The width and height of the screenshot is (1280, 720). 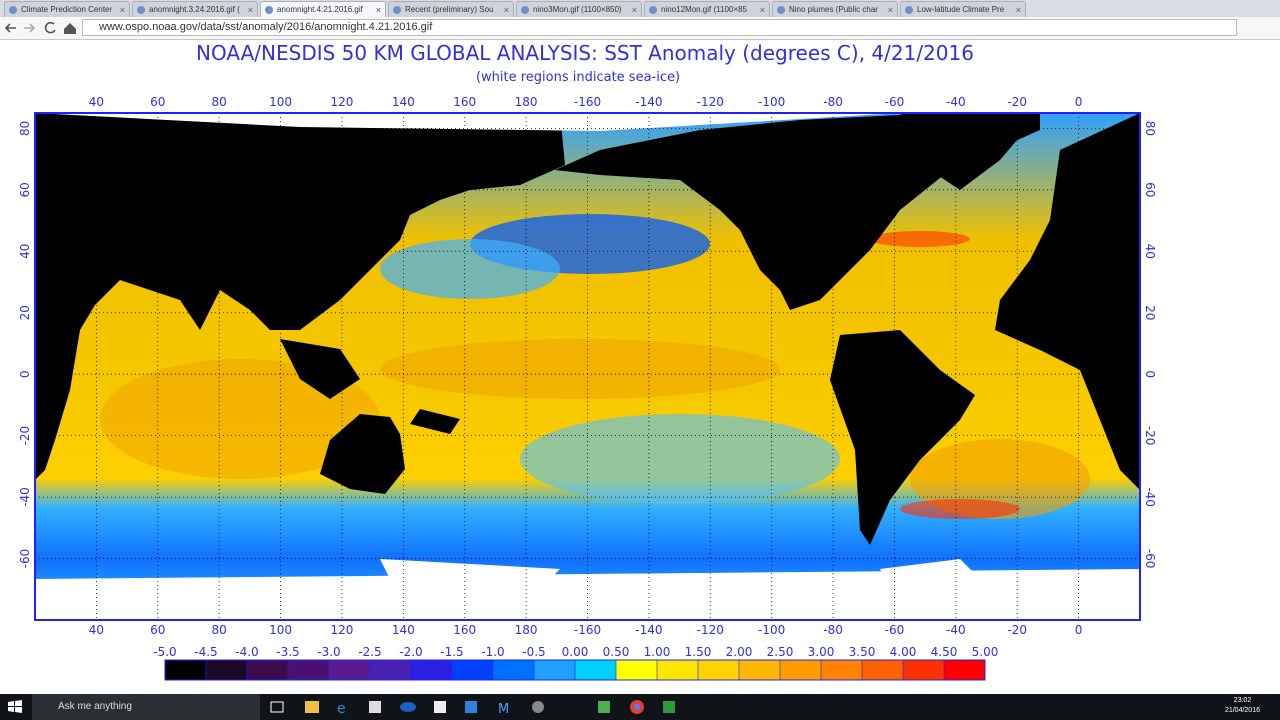 I want to click on colorbar-tick-label: -0.5, so click(x=533, y=652).